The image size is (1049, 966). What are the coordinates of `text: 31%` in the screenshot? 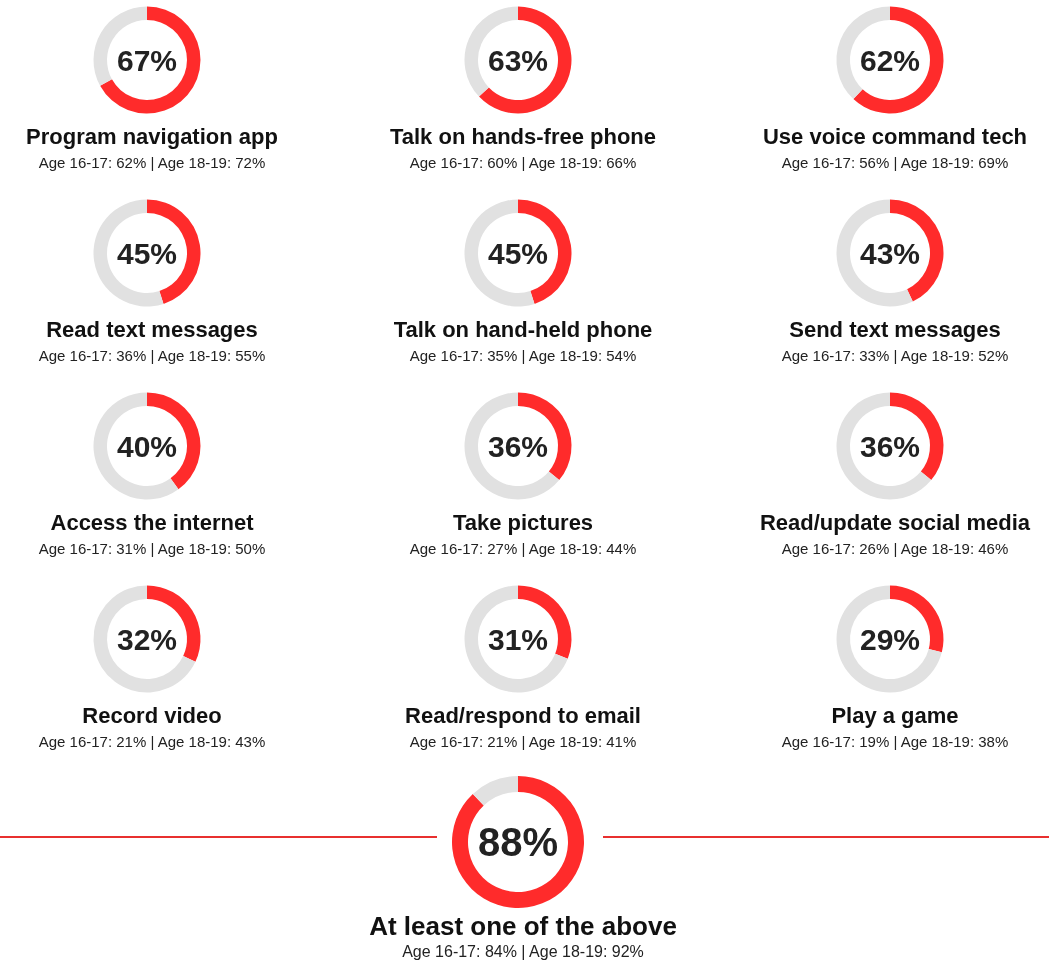 It's located at (518, 639).